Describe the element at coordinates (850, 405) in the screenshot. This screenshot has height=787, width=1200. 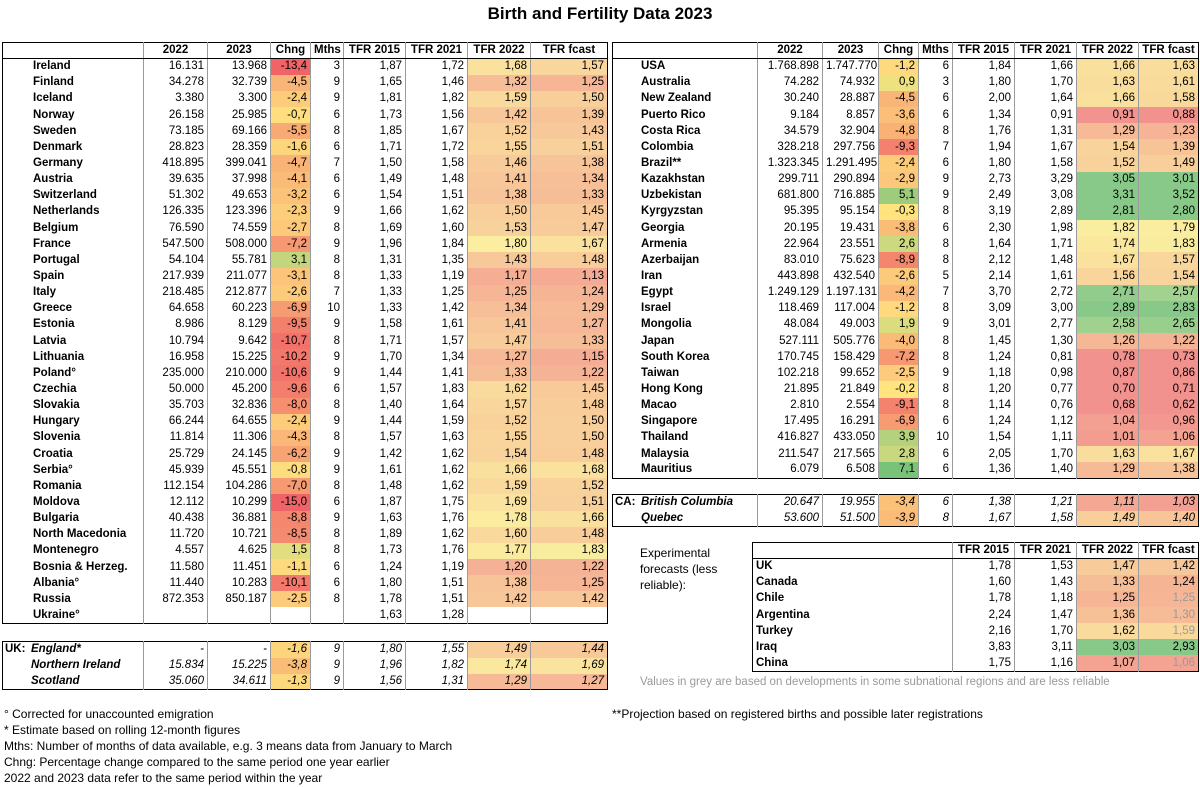
I see `data-cell: 2.554` at that location.